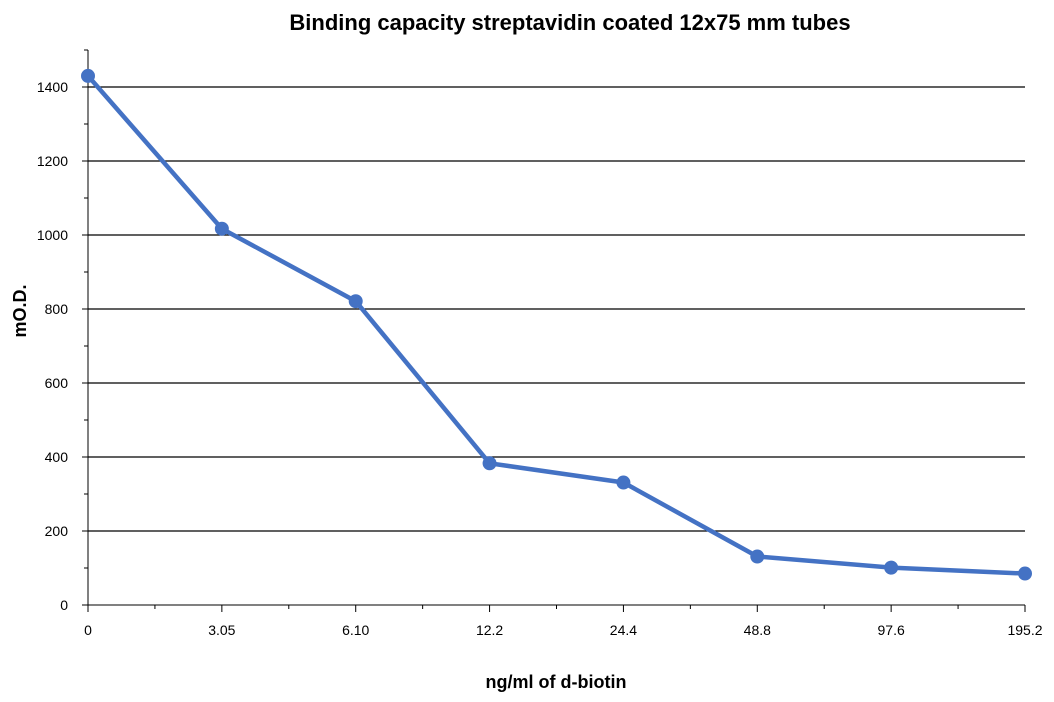 The image size is (1054, 702). I want to click on y-tick-label: 0, so click(64, 605).